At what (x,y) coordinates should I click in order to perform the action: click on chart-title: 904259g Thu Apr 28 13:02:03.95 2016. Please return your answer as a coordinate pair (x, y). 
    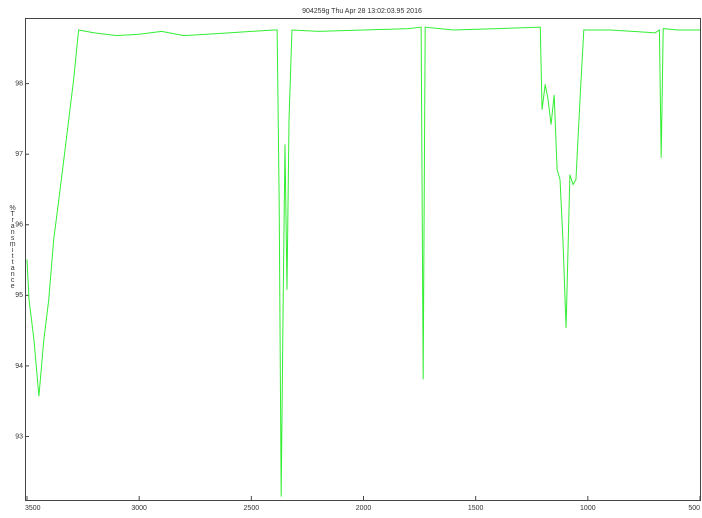
    Looking at the image, I should click on (362, 11).